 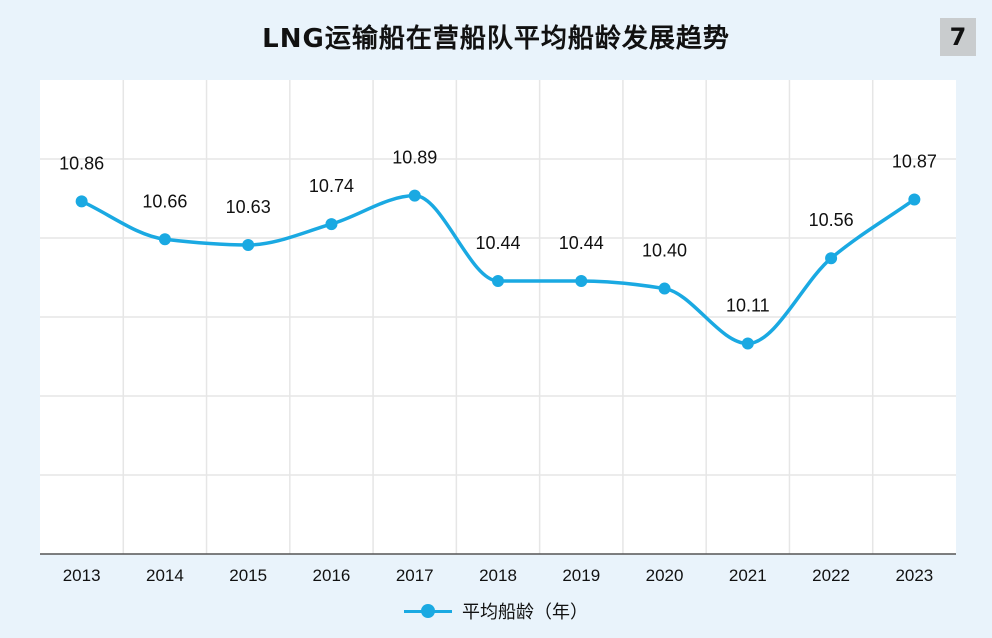 What do you see at coordinates (831, 220) in the screenshot?
I see `data-label: 10.56` at bounding box center [831, 220].